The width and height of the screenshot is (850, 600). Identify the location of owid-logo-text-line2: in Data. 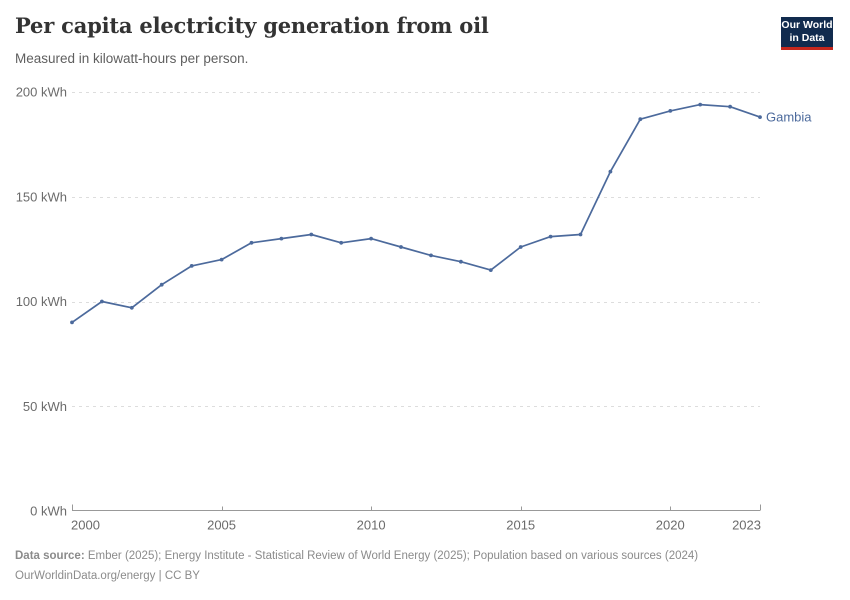
(807, 37).